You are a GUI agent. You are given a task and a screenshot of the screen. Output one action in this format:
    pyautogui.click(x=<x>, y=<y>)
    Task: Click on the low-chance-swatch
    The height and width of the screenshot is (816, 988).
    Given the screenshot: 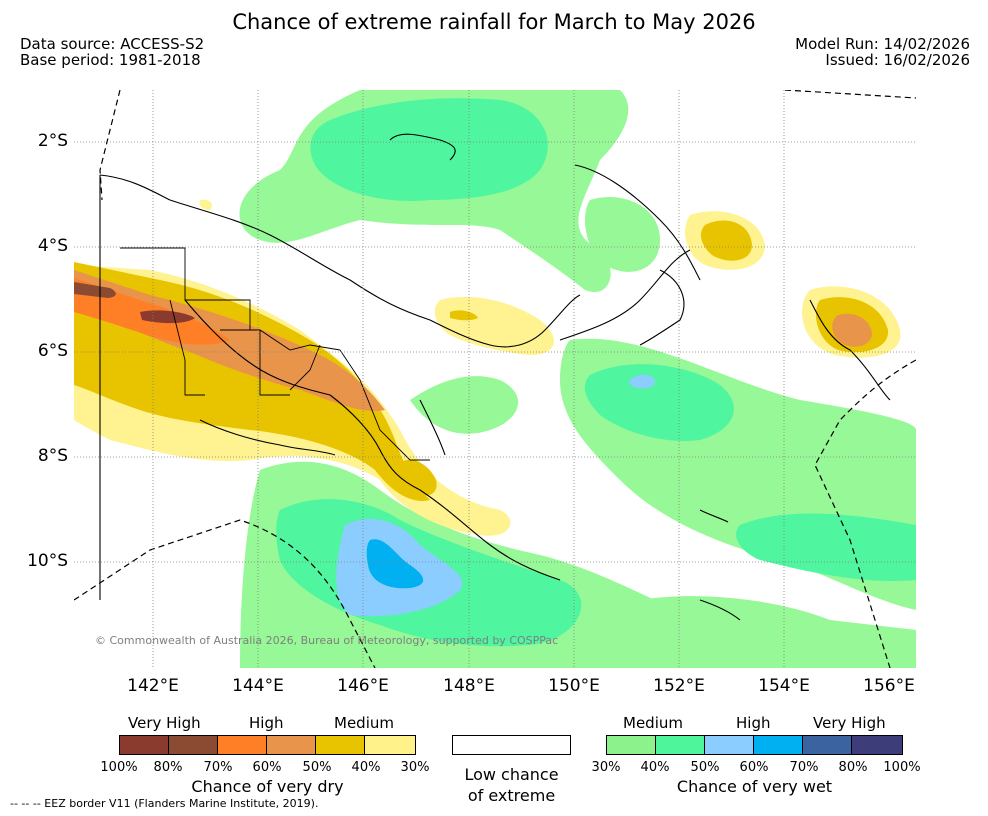 What is the action you would take?
    pyautogui.click(x=511, y=745)
    